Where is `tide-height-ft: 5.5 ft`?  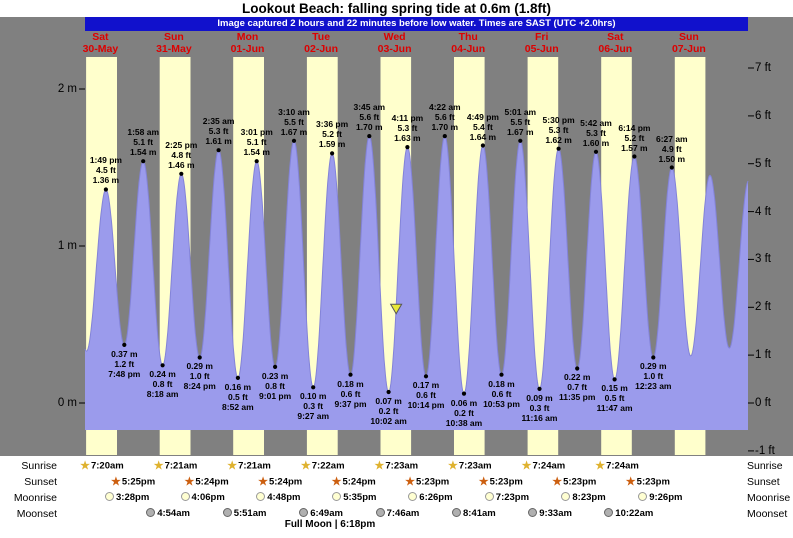
tide-height-ft: 5.5 ft is located at coordinates (520, 121).